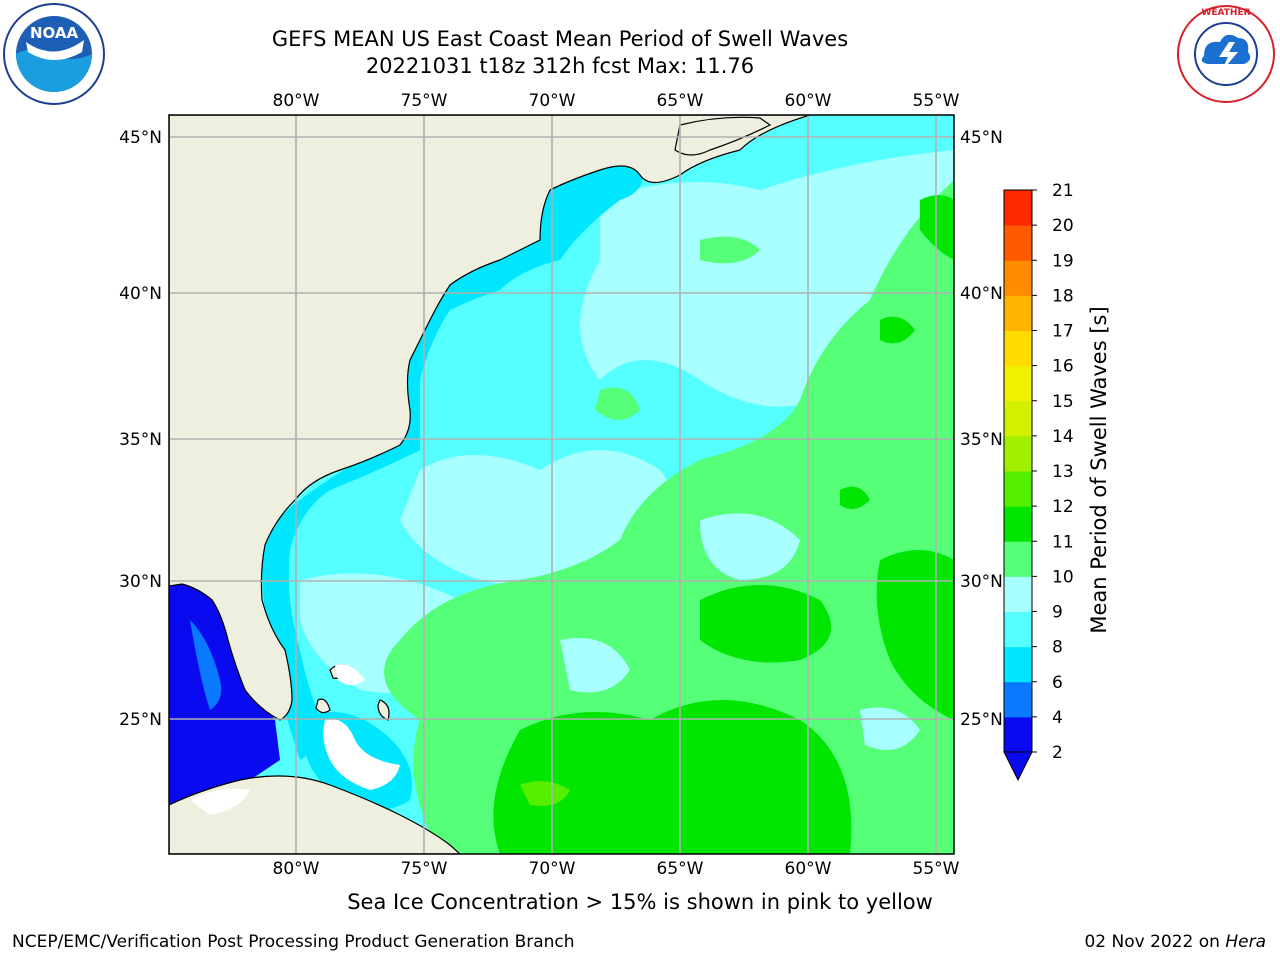  I want to click on swell-field-11-12s, so click(545, 793).